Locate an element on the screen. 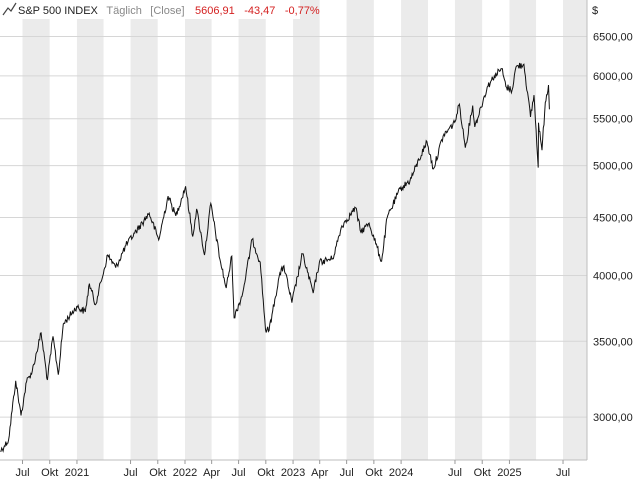 The image size is (640, 480). y-tick-label: 4500,00 is located at coordinates (613, 219).